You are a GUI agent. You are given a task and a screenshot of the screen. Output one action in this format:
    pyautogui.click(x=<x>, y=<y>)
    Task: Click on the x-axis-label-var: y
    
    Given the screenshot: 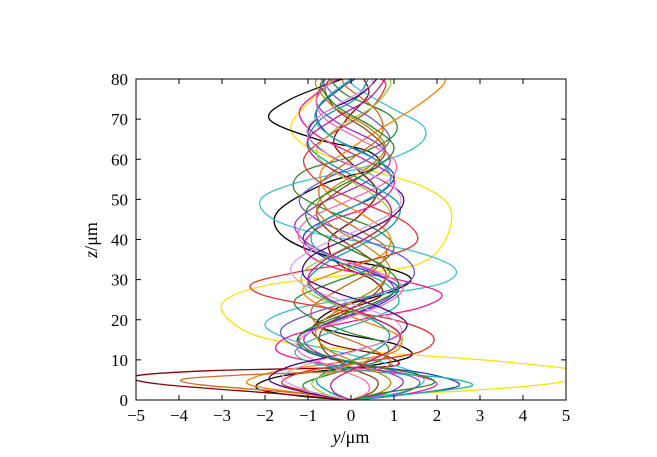 What is the action you would take?
    pyautogui.click(x=336, y=437)
    